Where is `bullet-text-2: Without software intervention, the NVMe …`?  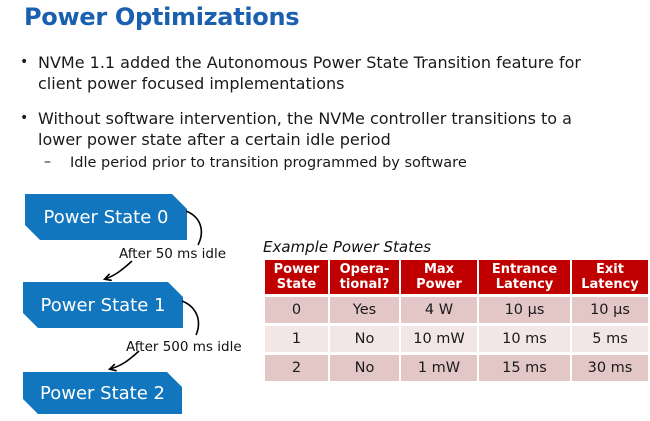 bullet-text-2: Without software intervention, the NVMe … is located at coordinates (305, 129).